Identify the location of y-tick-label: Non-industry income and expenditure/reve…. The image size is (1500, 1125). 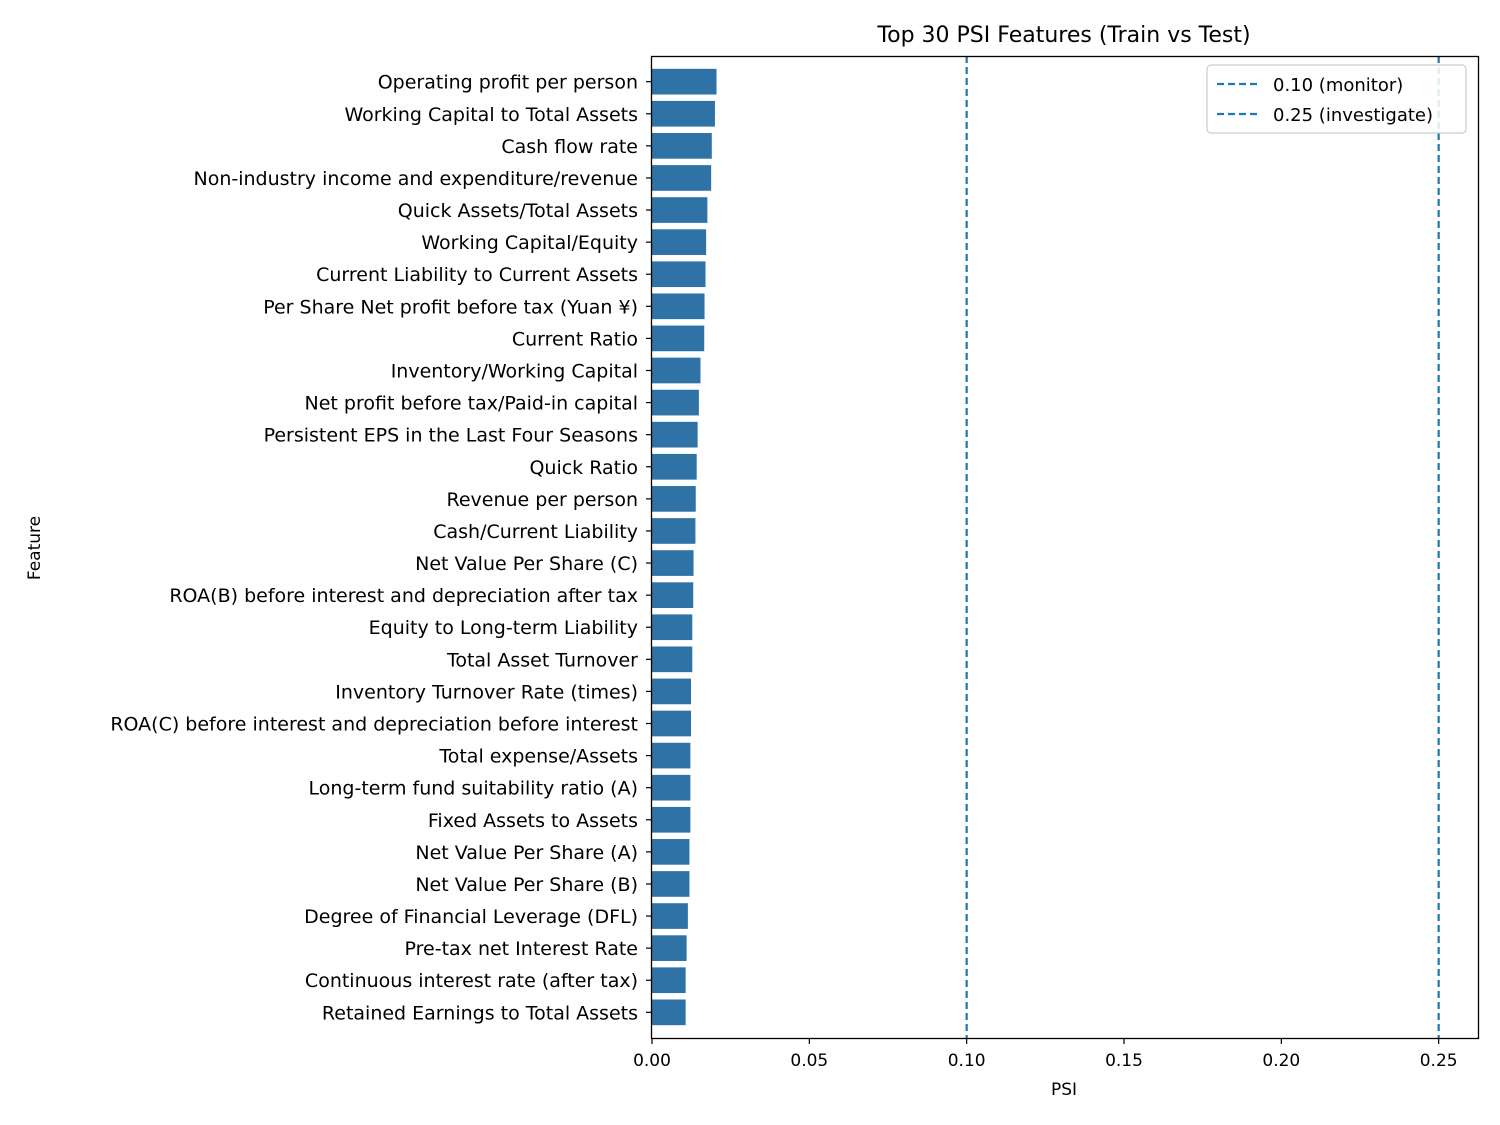
(415, 179).